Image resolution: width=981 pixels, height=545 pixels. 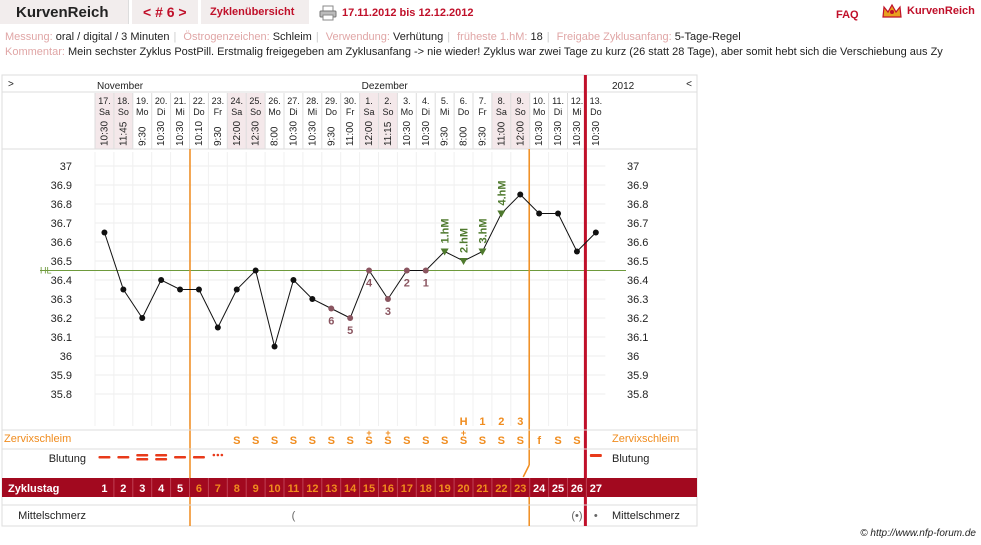 I want to click on y-tick-right: 36.4, so click(x=637, y=281).